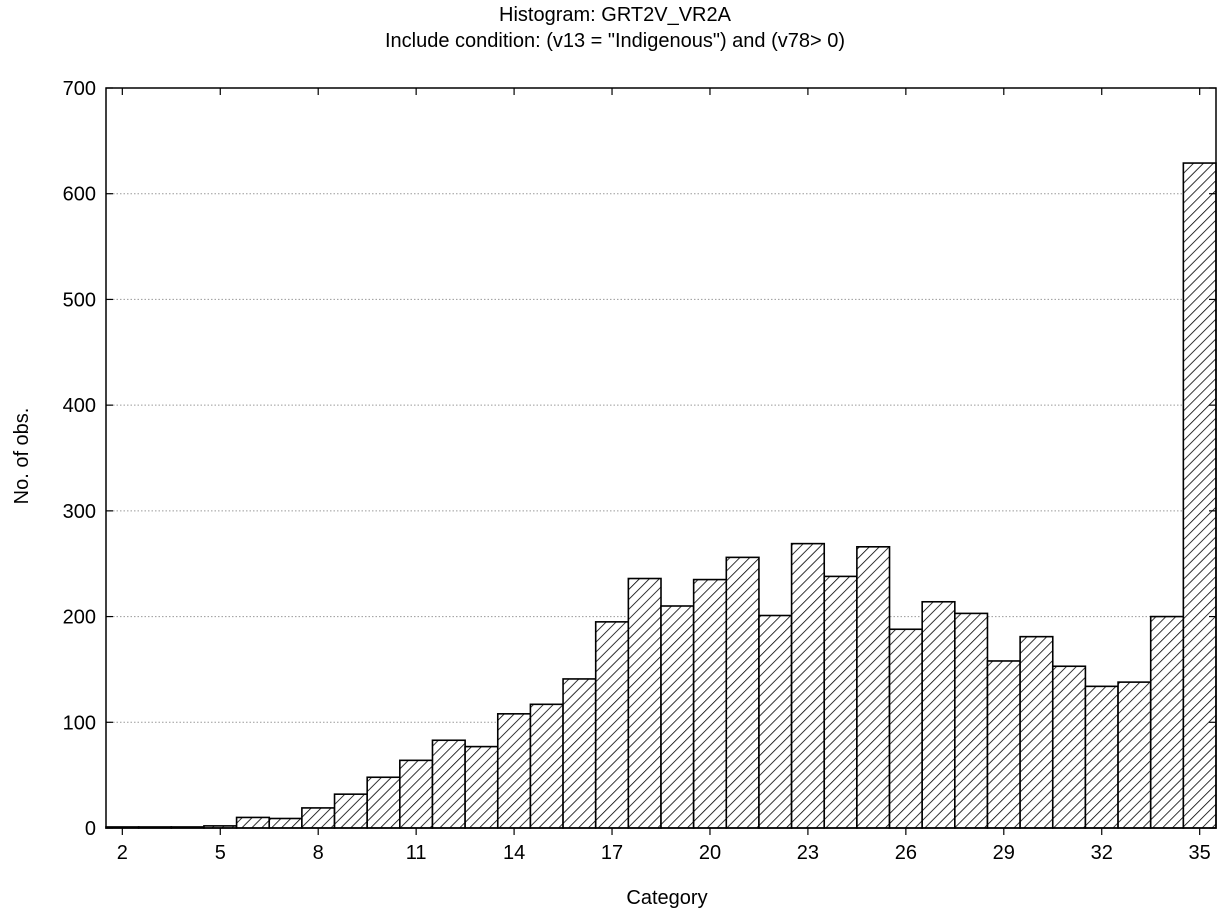  What do you see at coordinates (22, 456) in the screenshot?
I see `y-axis-label: No. of obs.` at bounding box center [22, 456].